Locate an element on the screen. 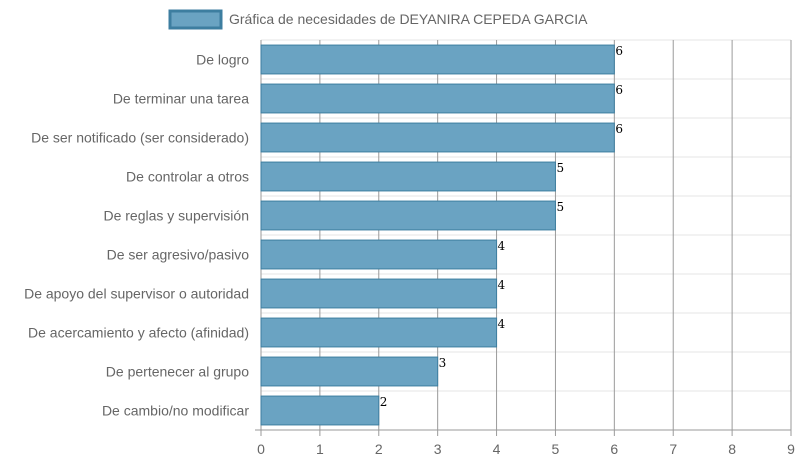 The image size is (798, 465). category-label: De pertenecer al grupo is located at coordinates (177, 372).